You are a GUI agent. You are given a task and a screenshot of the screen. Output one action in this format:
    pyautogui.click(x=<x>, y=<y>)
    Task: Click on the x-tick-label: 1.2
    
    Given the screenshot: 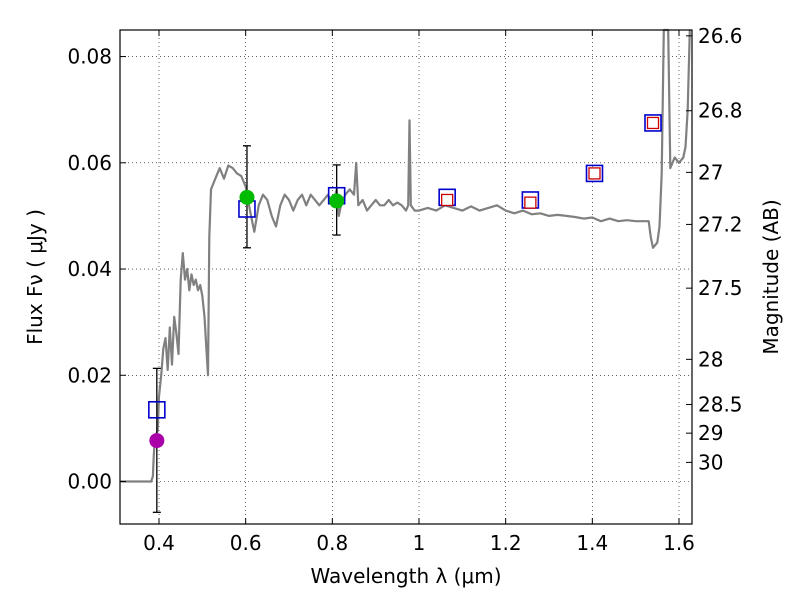 What is the action you would take?
    pyautogui.click(x=506, y=543)
    